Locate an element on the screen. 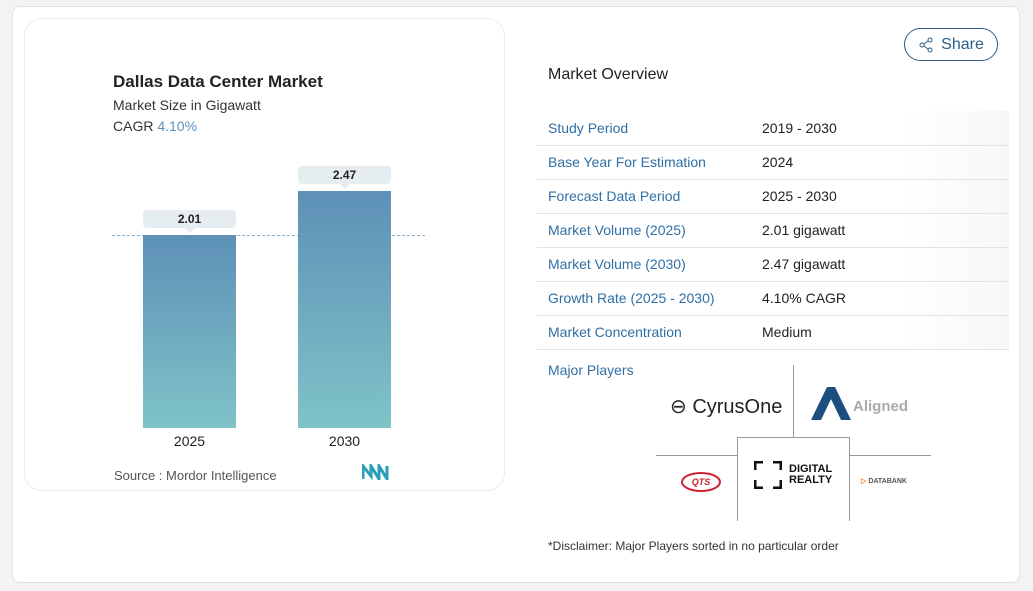  row-label: Market Volume (2025) is located at coordinates (644, 230).